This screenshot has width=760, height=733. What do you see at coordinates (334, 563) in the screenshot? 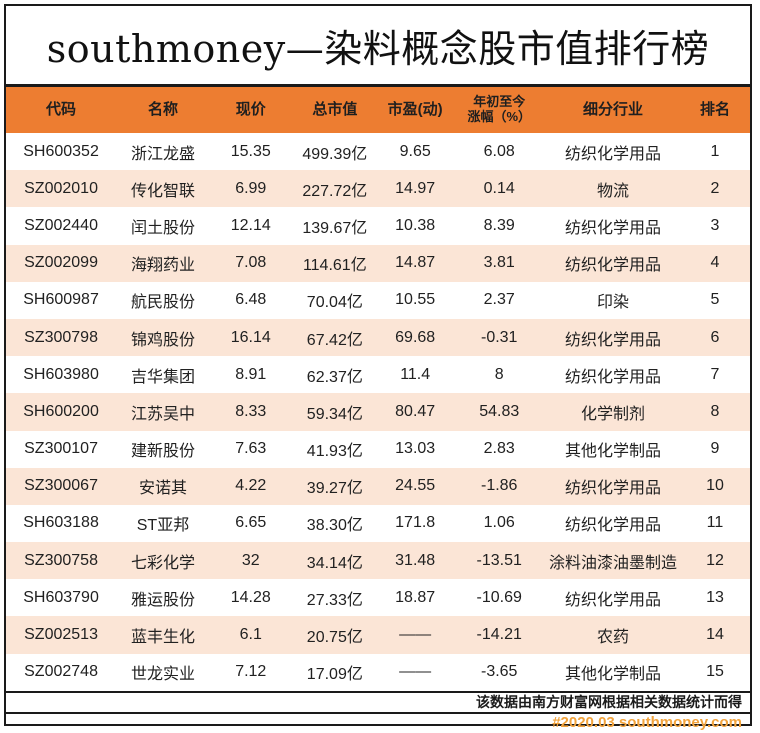
I see `cell-market-cap: 34.14亿` at bounding box center [334, 563].